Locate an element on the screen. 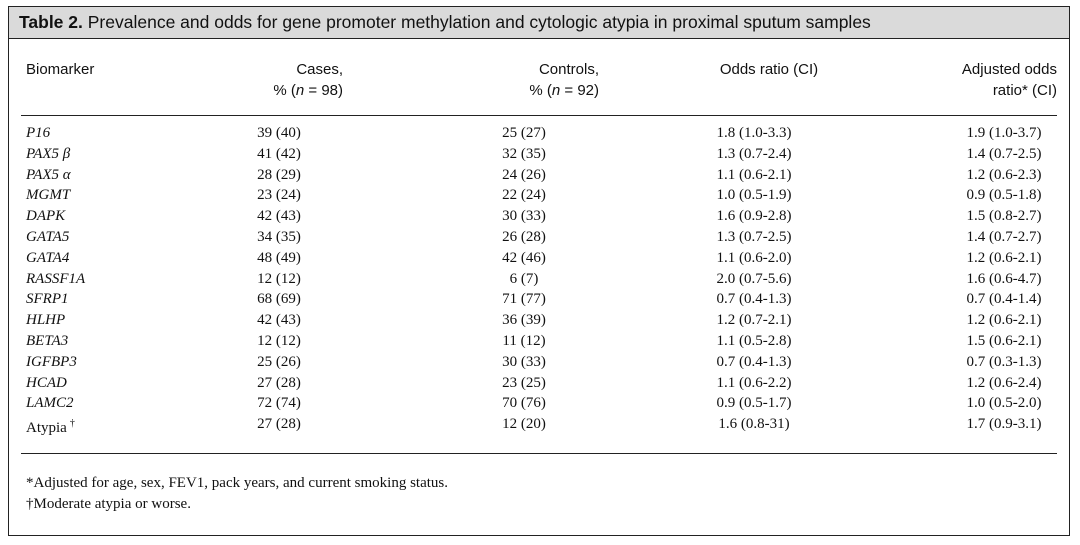  cell-controls: 71 (77) is located at coordinates (524, 299).